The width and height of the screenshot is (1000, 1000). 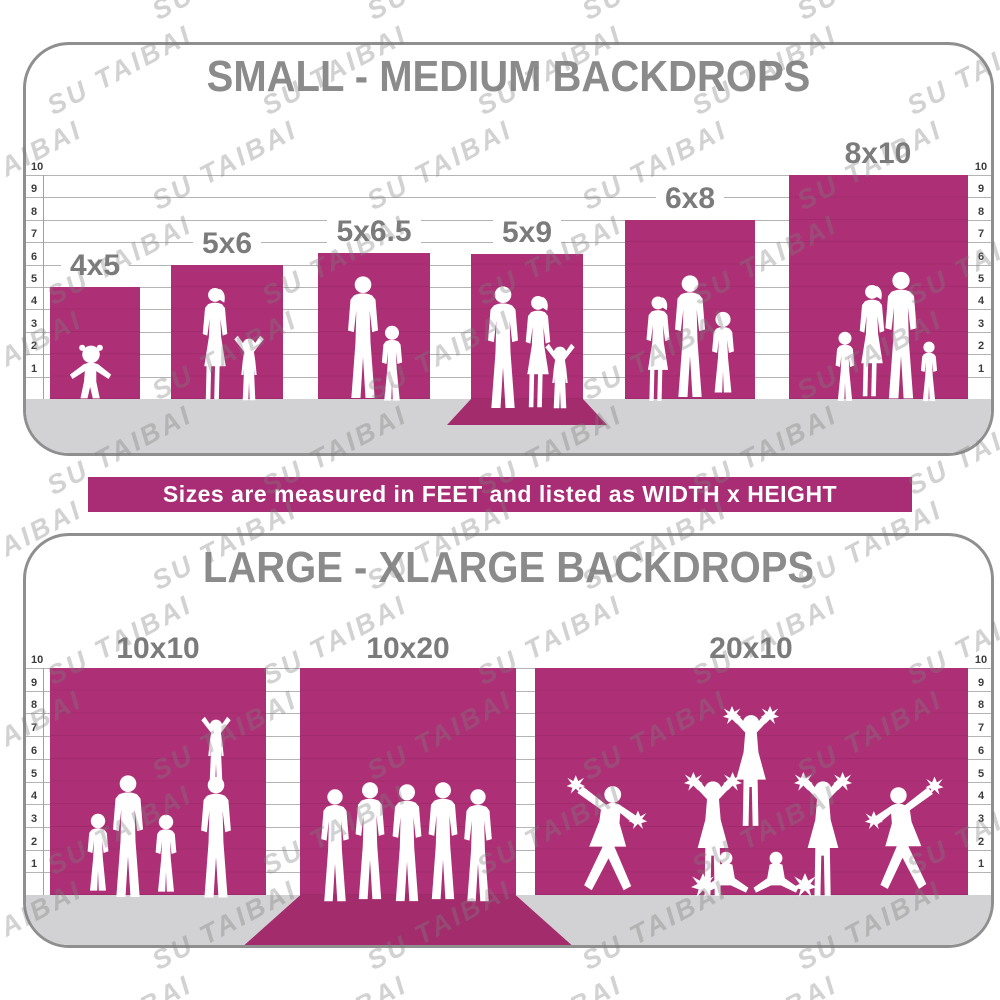 What do you see at coordinates (527, 412) in the screenshot?
I see `backdrop-5x9-floor-sweep` at bounding box center [527, 412].